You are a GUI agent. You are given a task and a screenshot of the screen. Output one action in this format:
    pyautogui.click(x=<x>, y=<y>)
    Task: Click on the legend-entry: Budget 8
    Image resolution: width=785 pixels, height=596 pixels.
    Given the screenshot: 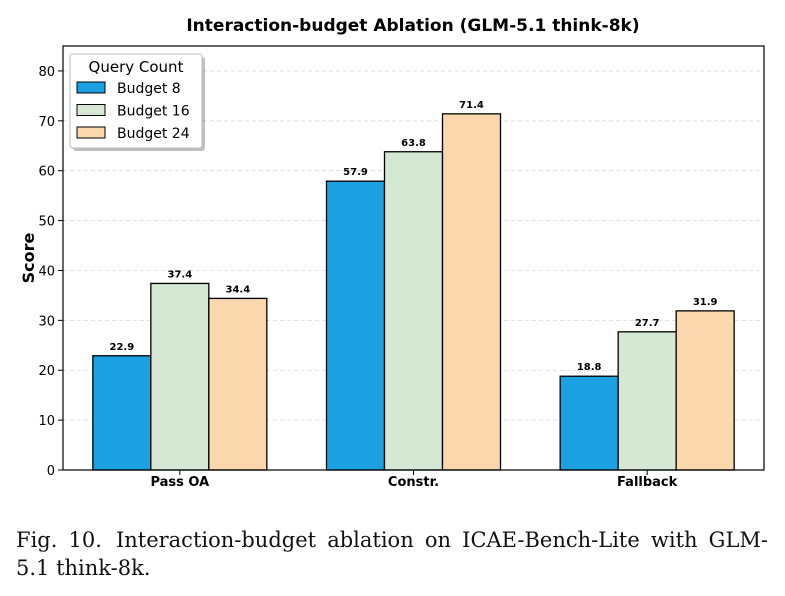 What is the action you would take?
    pyautogui.click(x=149, y=89)
    